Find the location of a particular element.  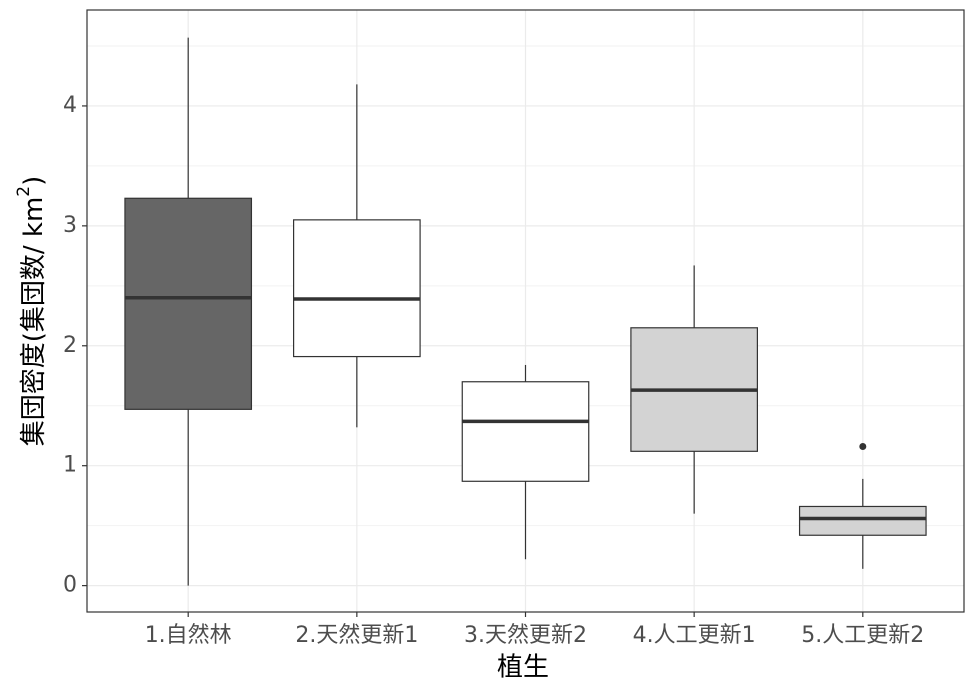

y-tick-label: 2 is located at coordinates (70, 345).